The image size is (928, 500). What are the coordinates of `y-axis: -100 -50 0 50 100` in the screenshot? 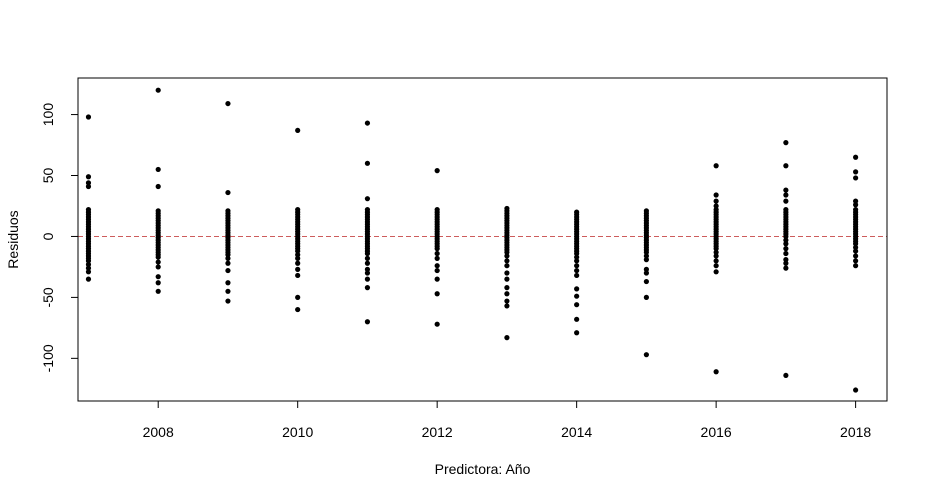 It's located at (59, 237).